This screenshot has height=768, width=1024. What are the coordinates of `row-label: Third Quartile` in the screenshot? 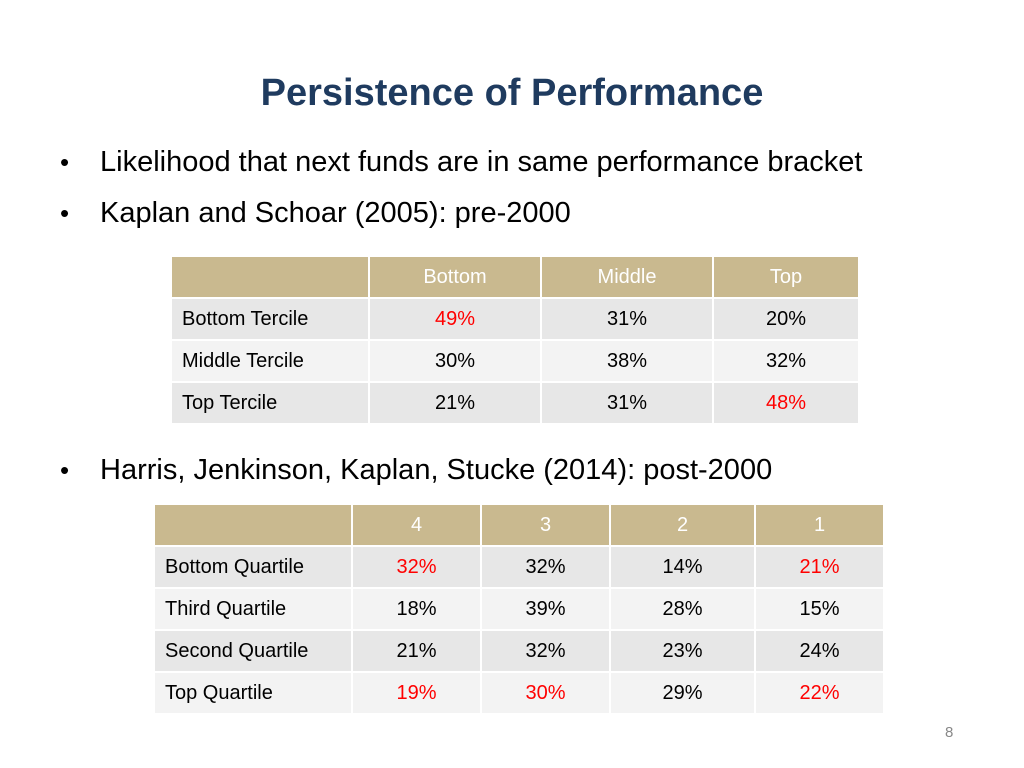 It's located at (253, 609).